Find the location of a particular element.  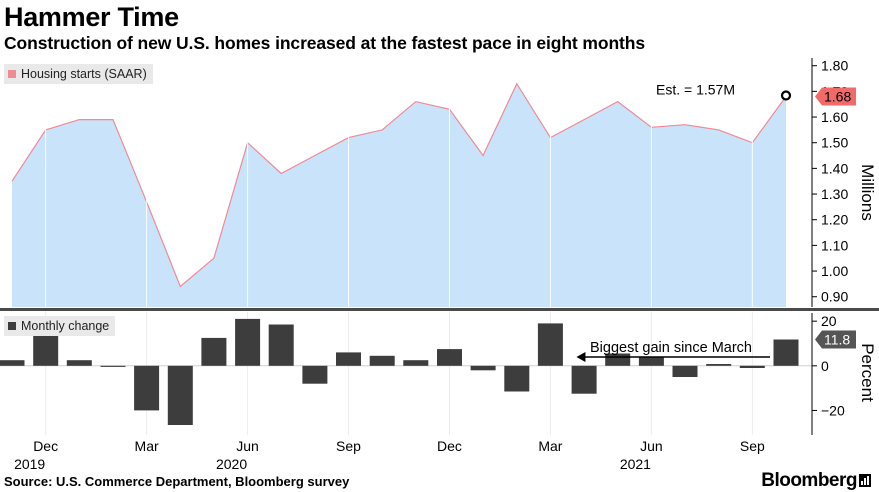

x-tick-label-0: Dec is located at coordinates (45, 446).